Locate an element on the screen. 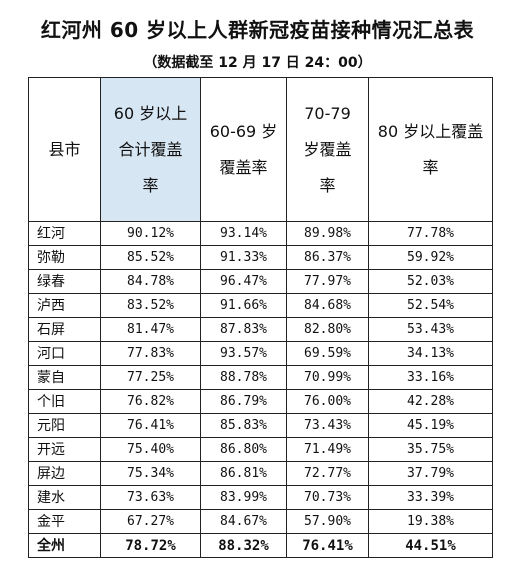  cell-age70: 89.98% is located at coordinates (327, 233).